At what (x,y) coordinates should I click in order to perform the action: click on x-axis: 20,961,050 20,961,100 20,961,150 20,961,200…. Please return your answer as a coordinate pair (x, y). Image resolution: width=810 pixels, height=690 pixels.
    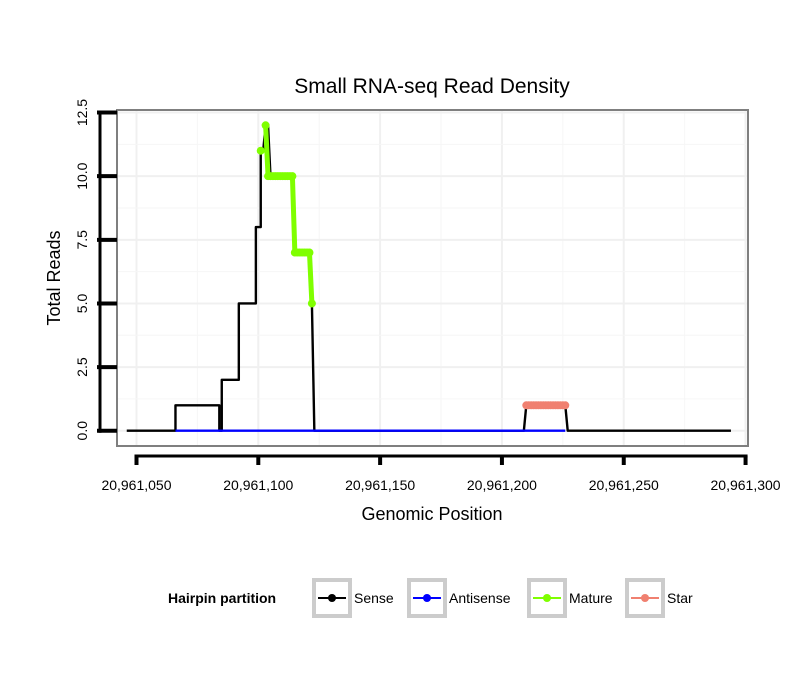
    Looking at the image, I should click on (441, 473).